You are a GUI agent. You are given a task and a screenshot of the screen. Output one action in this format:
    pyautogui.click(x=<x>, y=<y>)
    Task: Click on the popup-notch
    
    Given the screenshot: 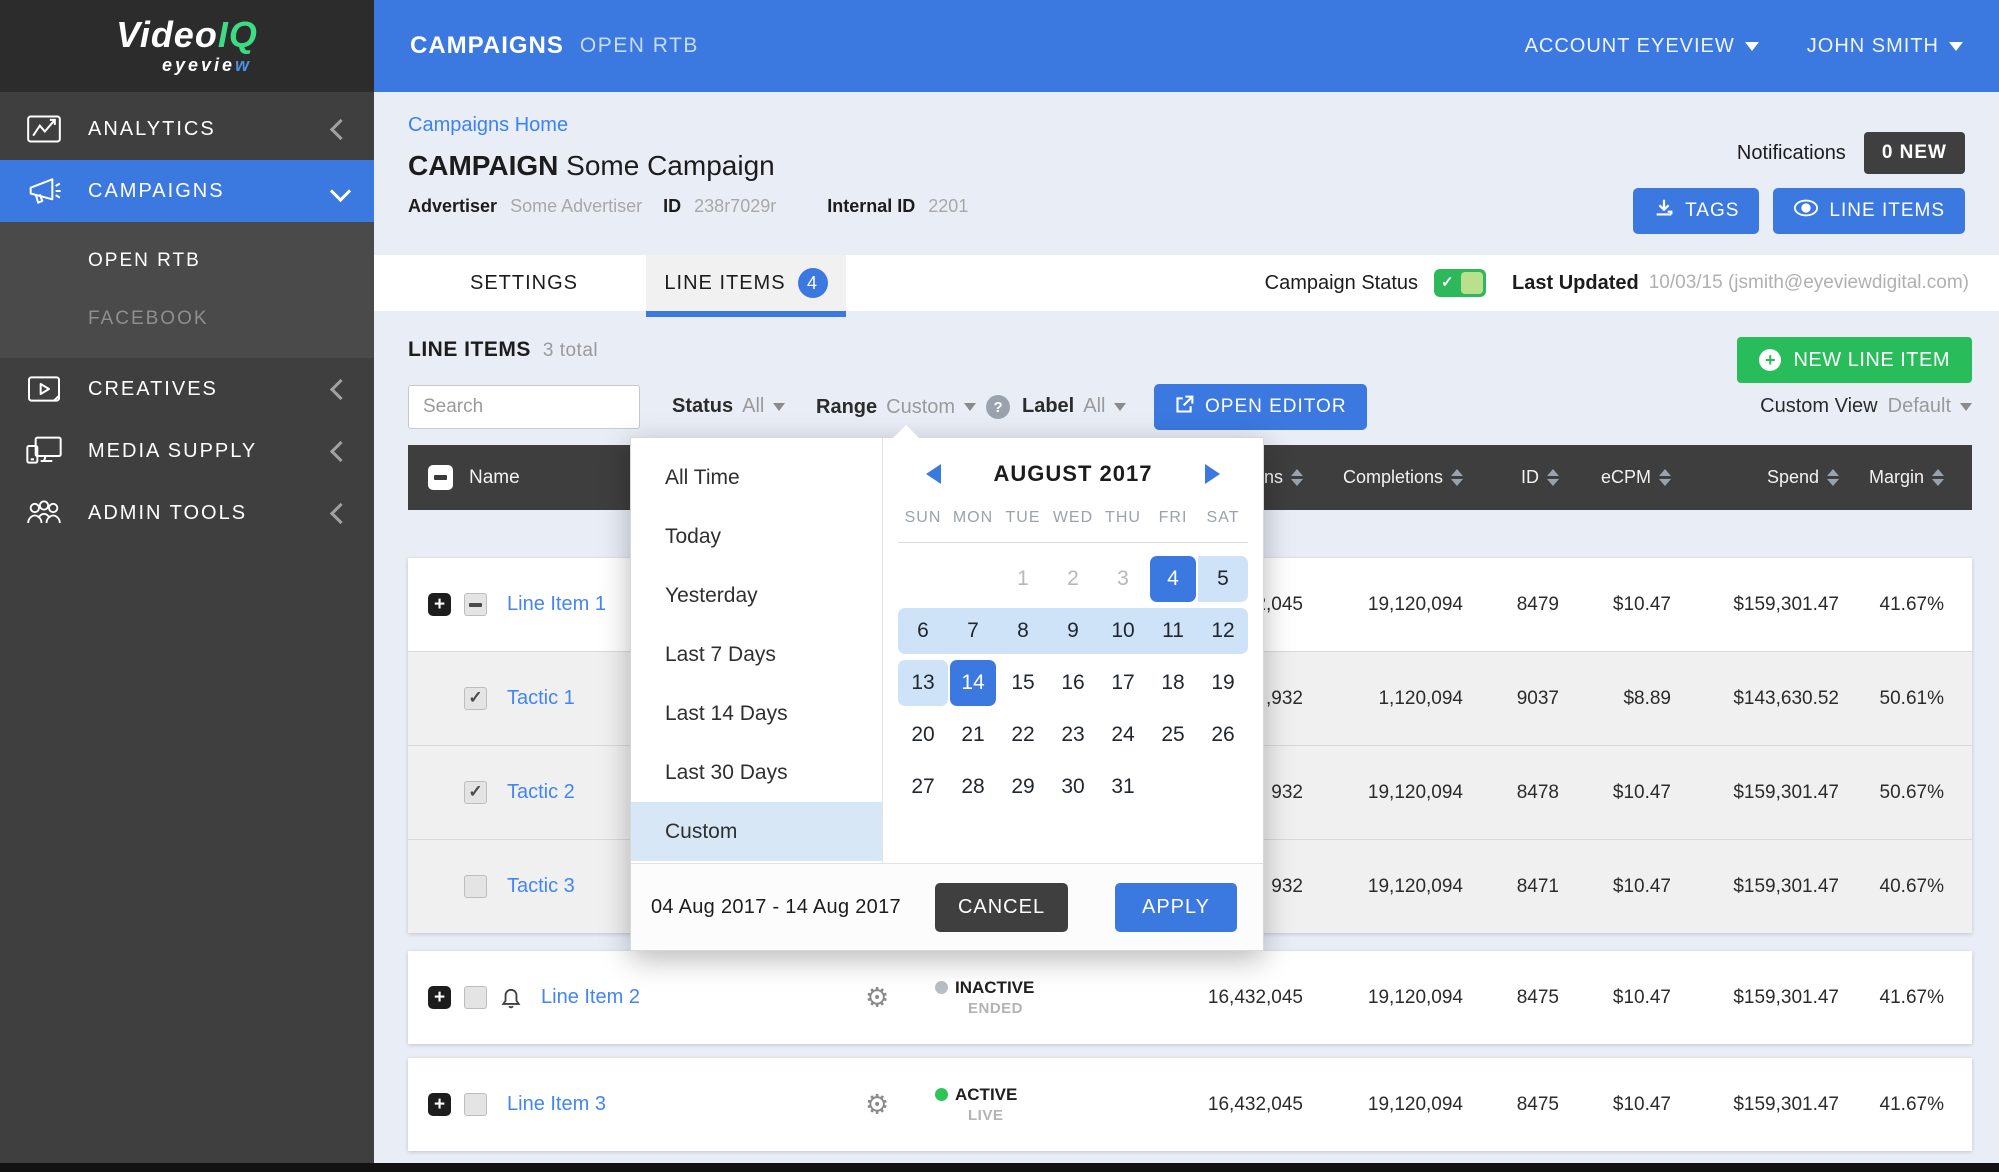 What is the action you would take?
    pyautogui.click(x=906, y=431)
    